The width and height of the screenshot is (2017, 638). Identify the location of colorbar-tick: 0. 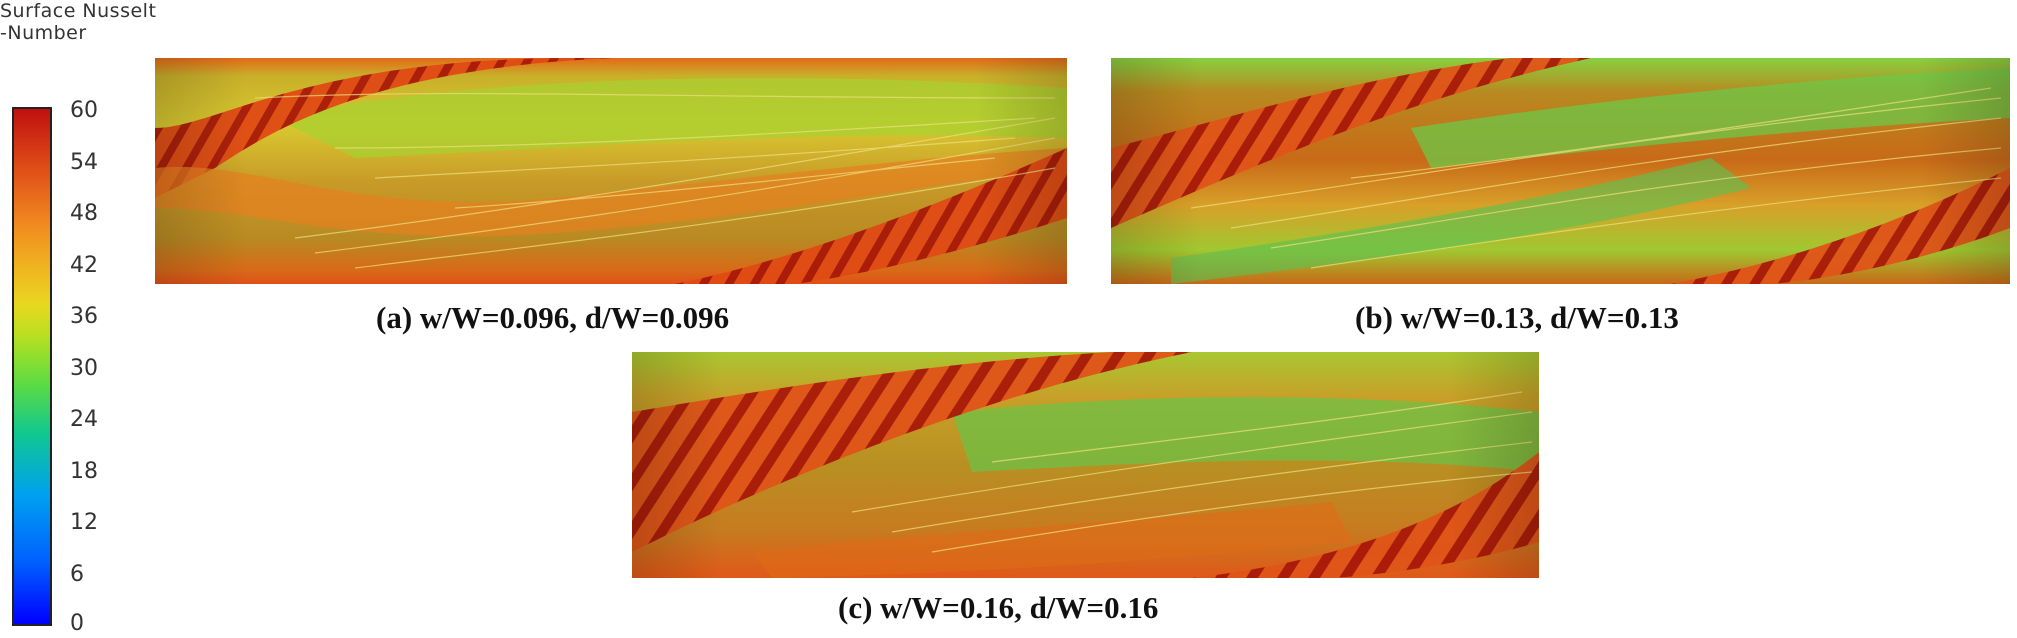
(77, 623).